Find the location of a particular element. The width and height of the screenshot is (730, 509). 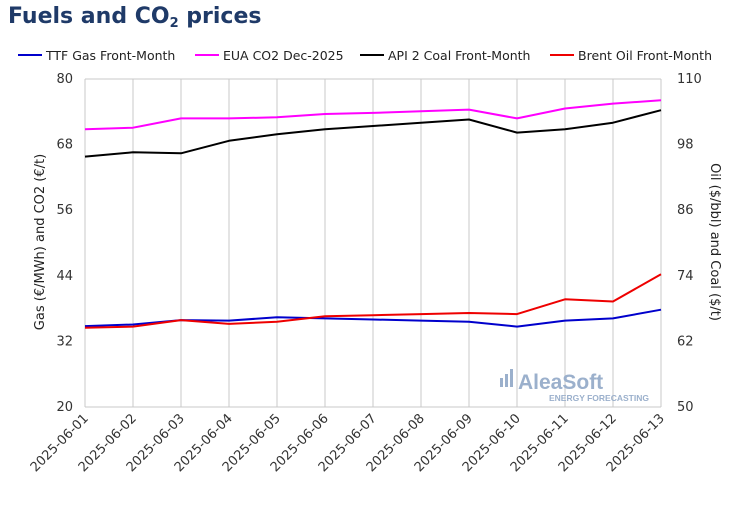

y2-tick-label: 86 is located at coordinates (685, 210).